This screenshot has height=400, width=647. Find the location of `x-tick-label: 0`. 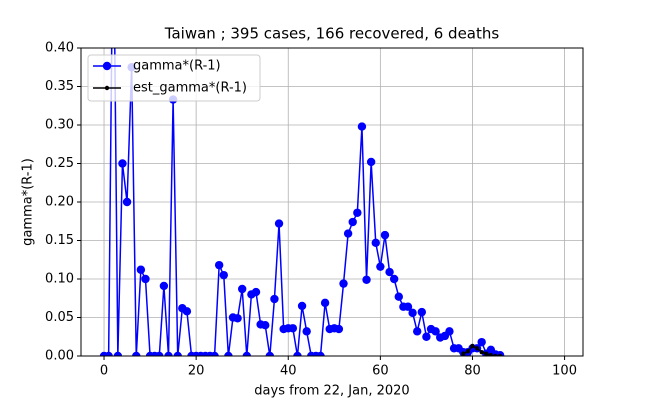

x-tick-label: 0 is located at coordinates (104, 371).